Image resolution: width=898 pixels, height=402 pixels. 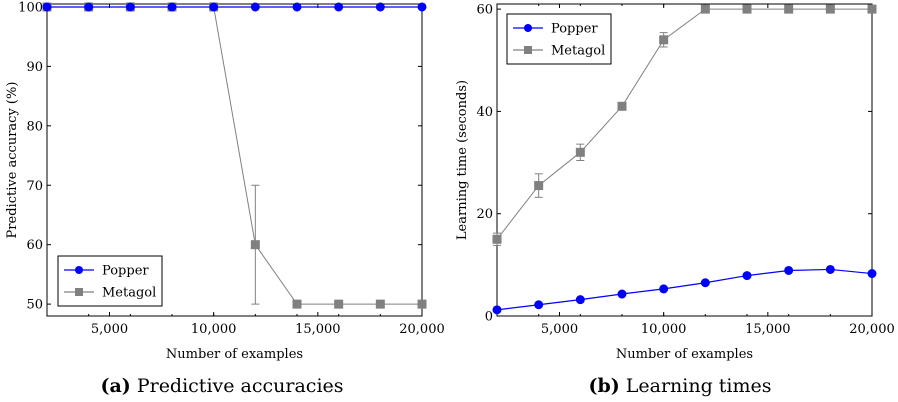 I want to click on y-tick-label: 80, so click(x=34, y=126).